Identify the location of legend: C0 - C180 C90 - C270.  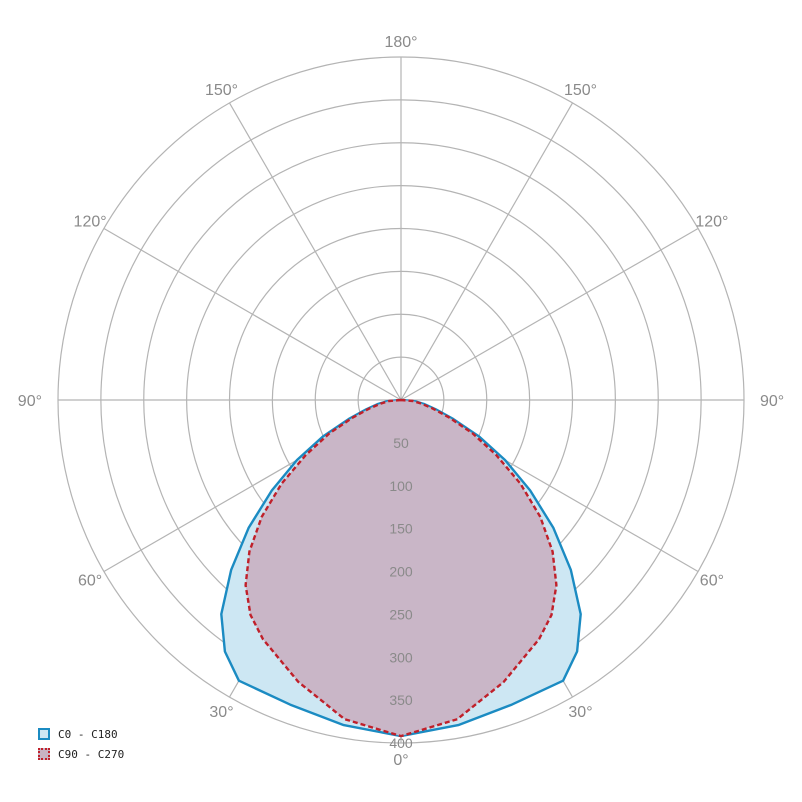
(81, 744).